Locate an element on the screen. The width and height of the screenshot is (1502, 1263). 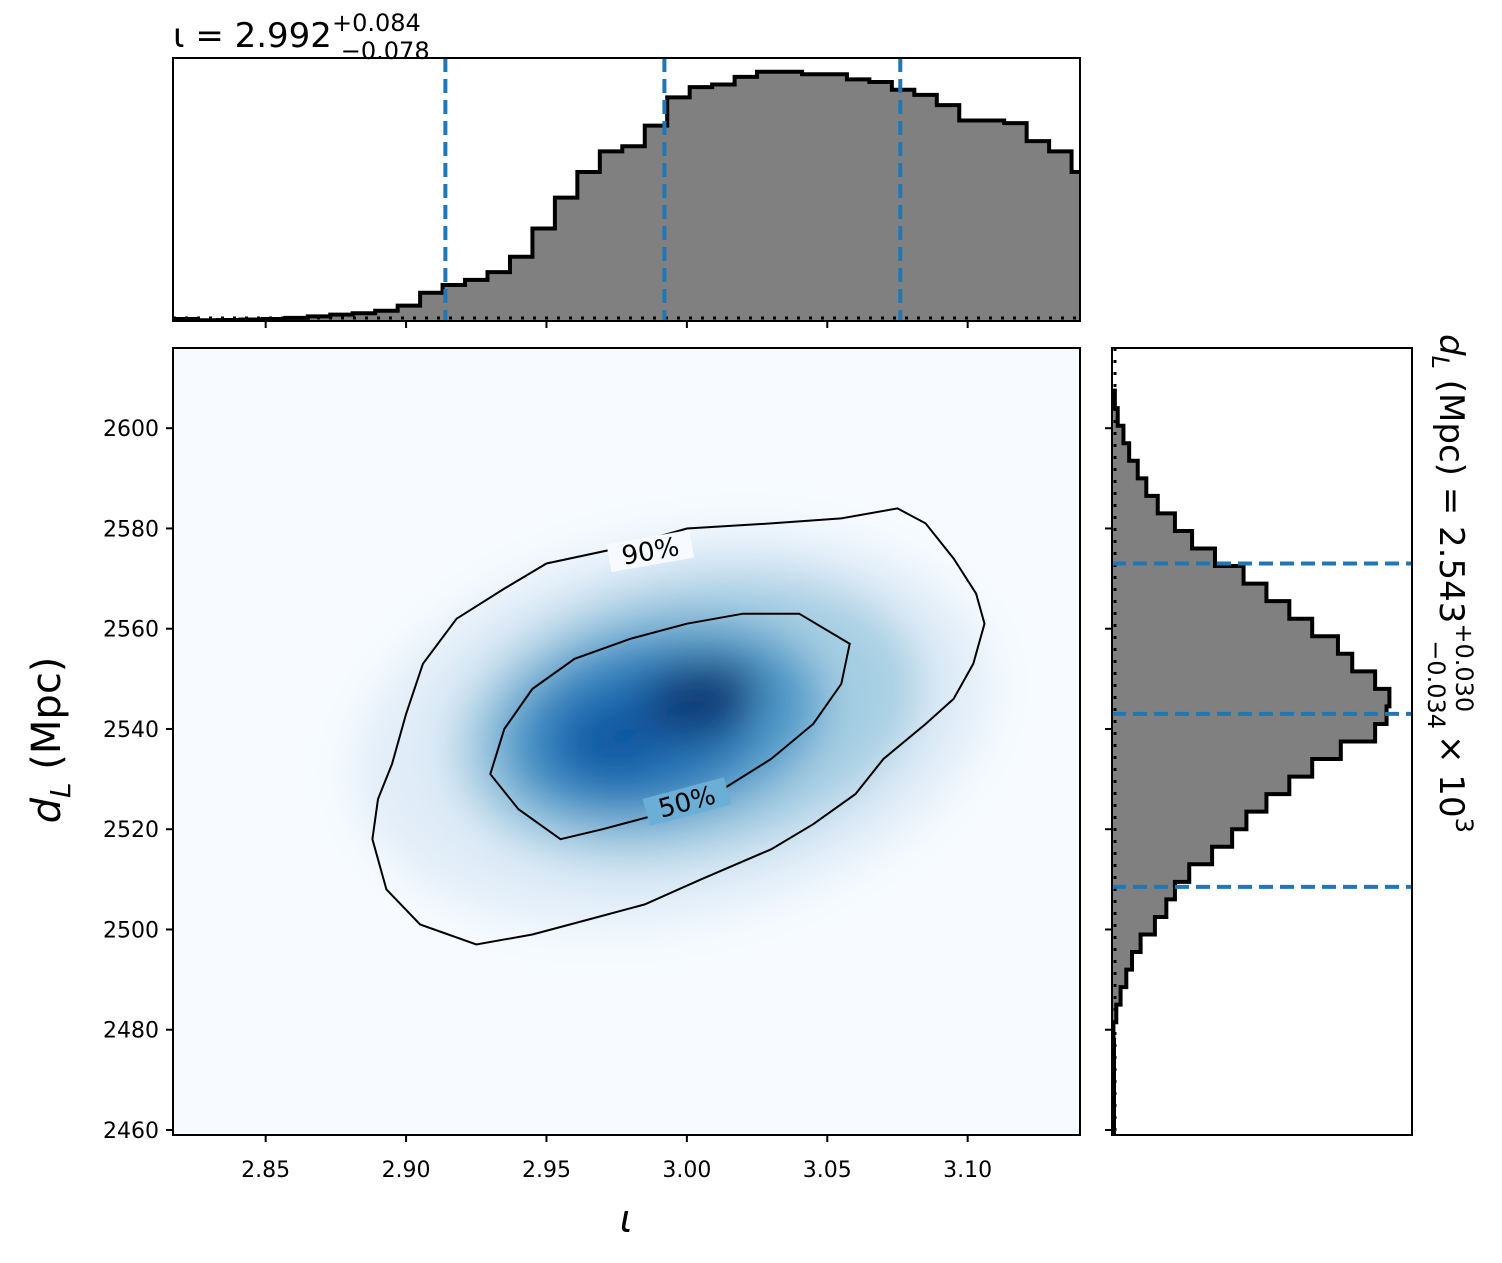
x-tick-label-2: 2.95 is located at coordinates (546, 1170).